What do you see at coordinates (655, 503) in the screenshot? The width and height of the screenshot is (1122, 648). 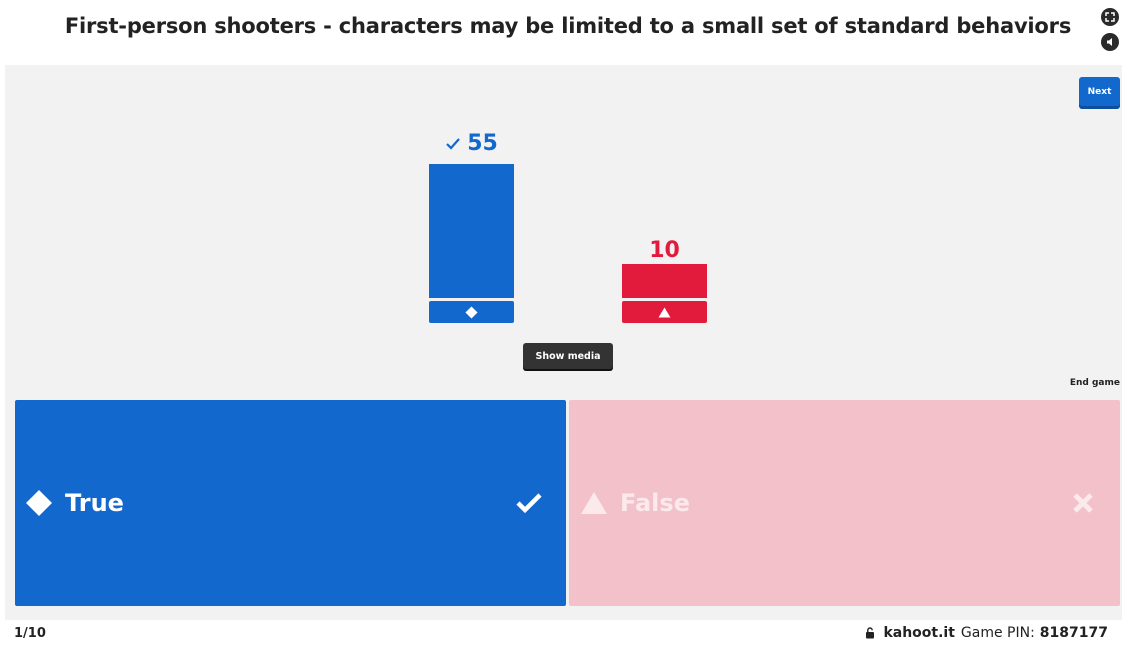 I see `answer-false-label: False` at bounding box center [655, 503].